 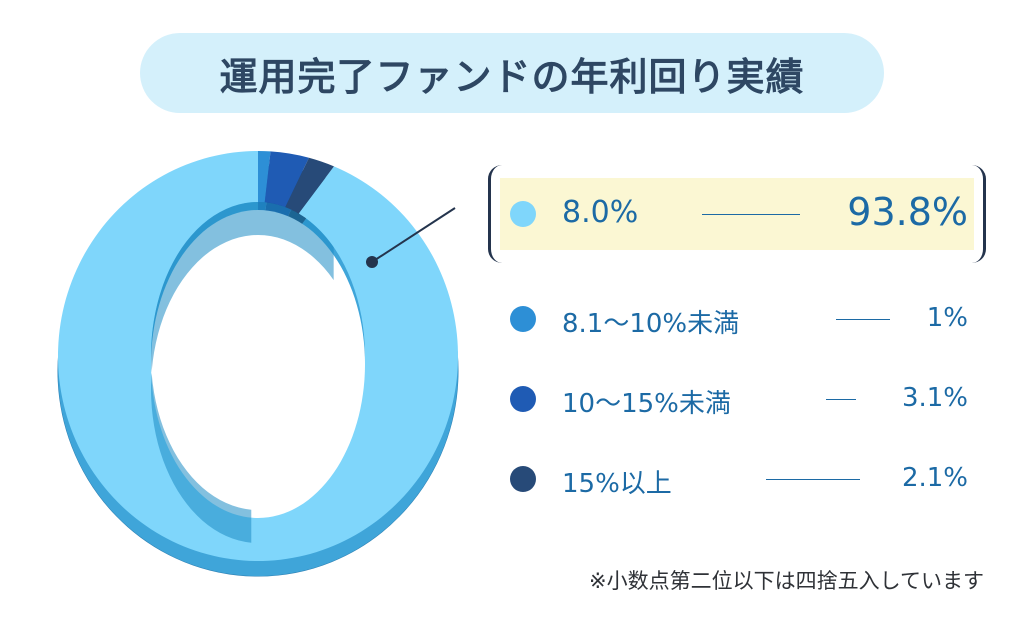 I want to click on title-banner: 運用完了ファンドの年利回り実績, so click(x=512, y=73).